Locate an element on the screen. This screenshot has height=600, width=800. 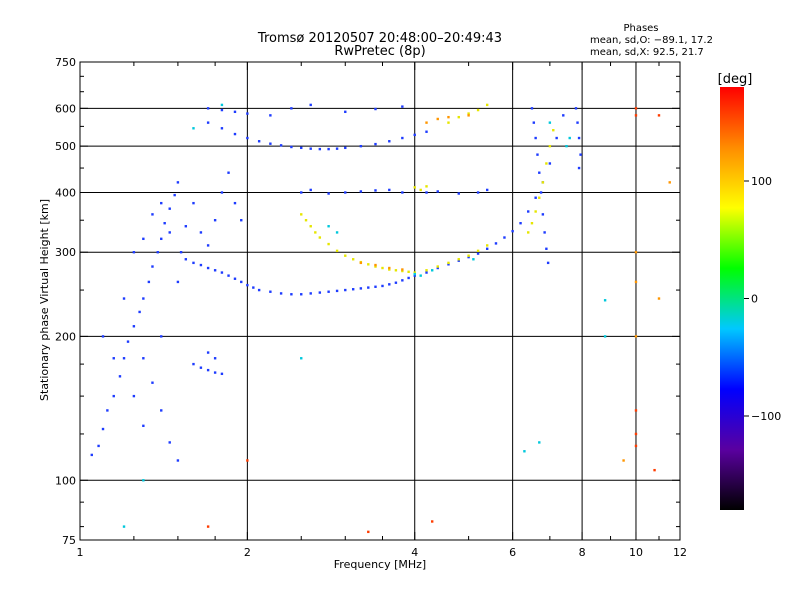
x-tick-label: 8 is located at coordinates (582, 552).